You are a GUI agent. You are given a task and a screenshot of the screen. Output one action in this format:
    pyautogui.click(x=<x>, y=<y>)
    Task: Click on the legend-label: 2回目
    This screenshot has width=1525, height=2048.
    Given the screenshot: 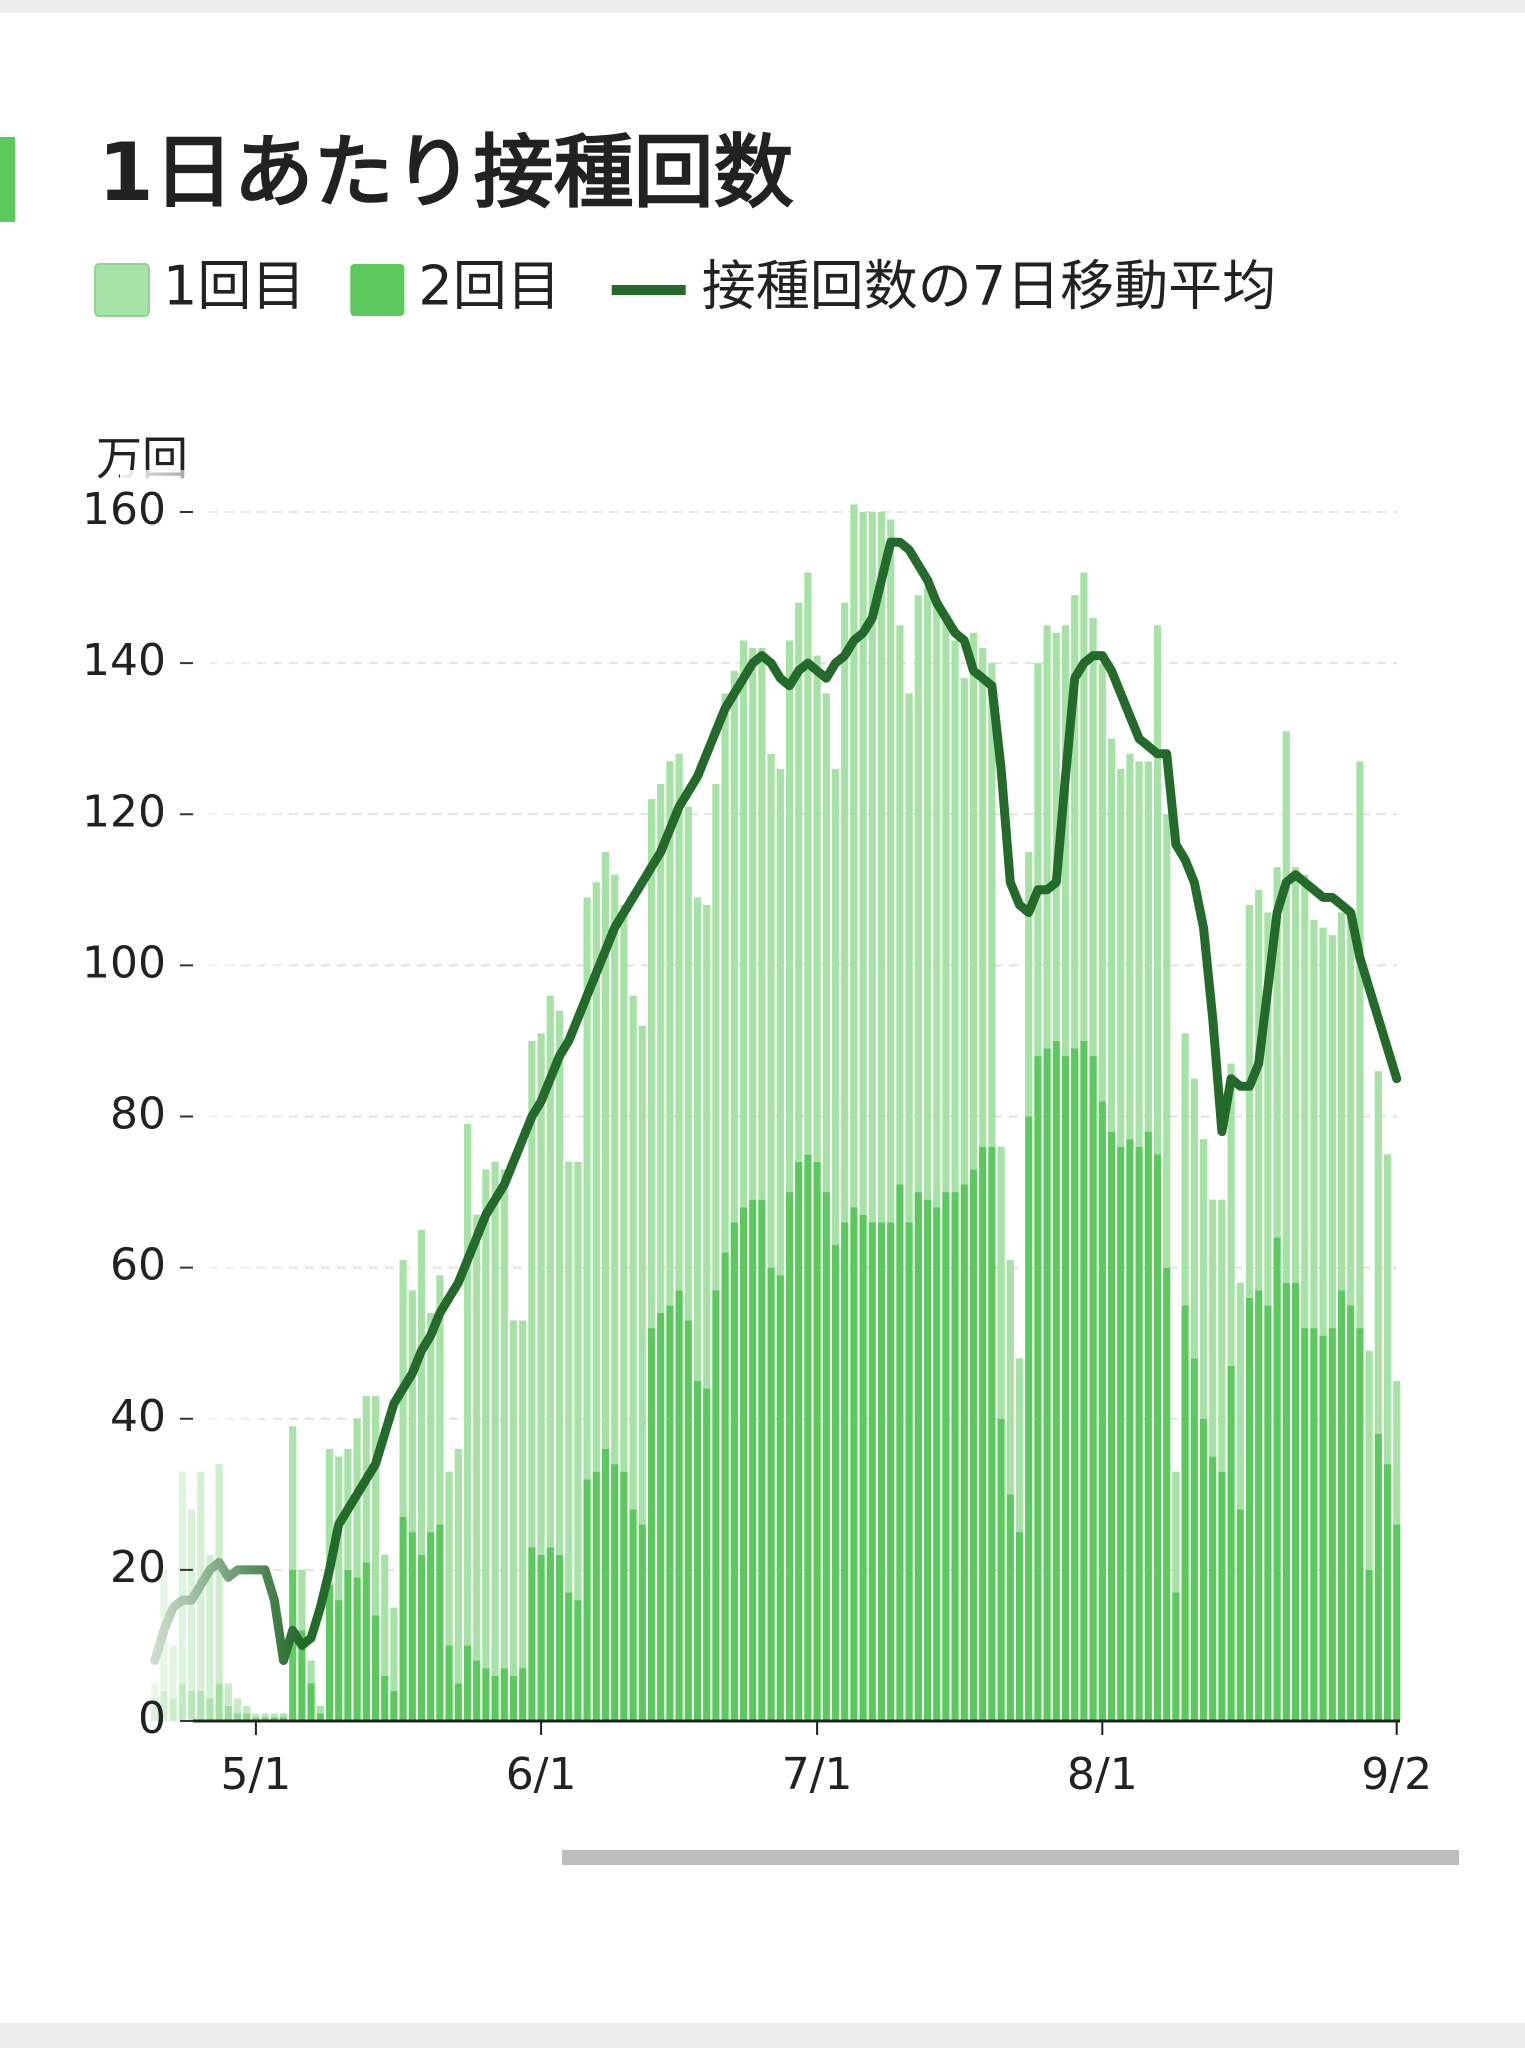 What is the action you would take?
    pyautogui.click(x=489, y=286)
    